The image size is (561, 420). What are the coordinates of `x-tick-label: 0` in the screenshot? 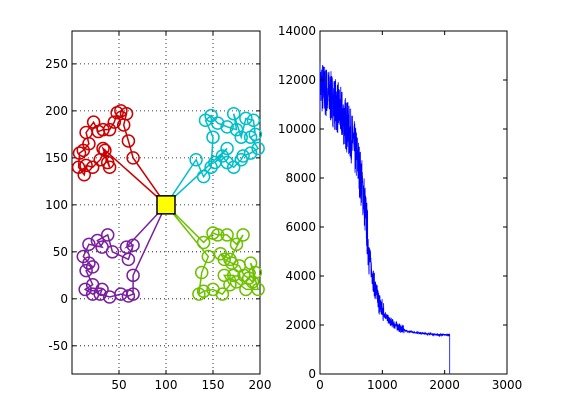 It's located at (320, 385).